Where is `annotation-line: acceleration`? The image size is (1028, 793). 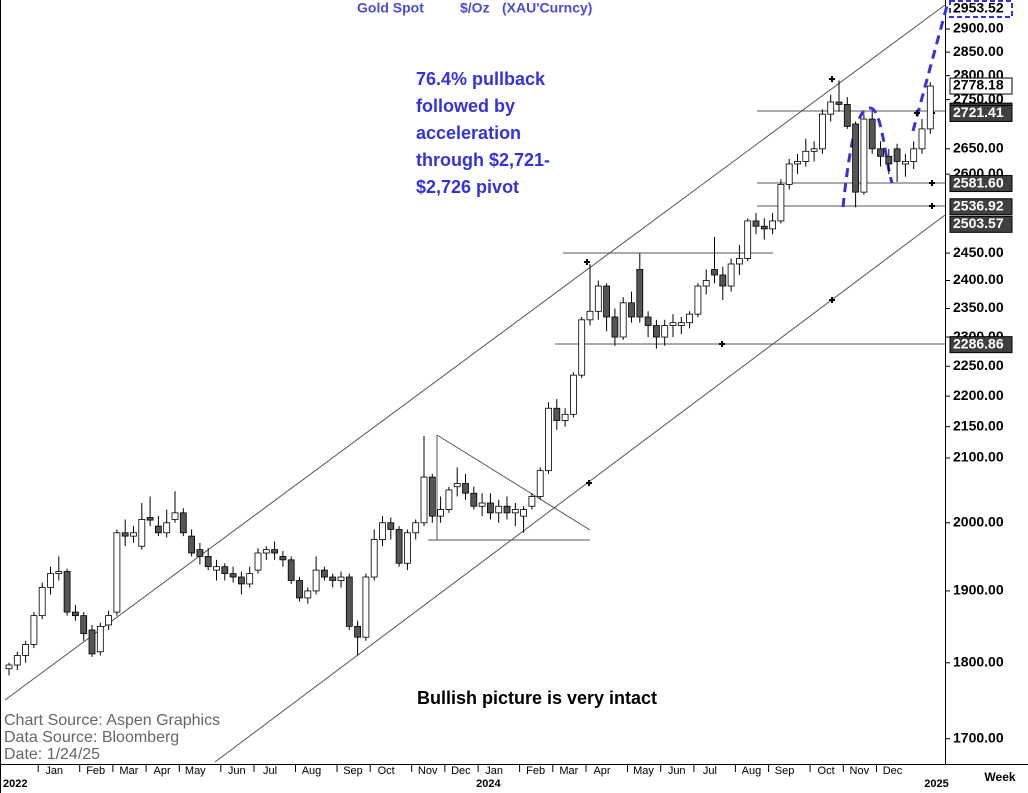
annotation-line: acceleration is located at coordinates (468, 133).